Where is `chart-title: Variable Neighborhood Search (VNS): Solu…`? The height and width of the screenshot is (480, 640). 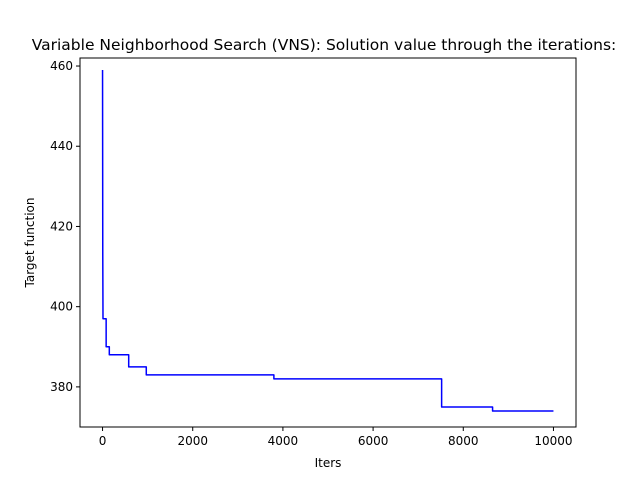 chart-title: Variable Neighborhood Search (VNS): Solu… is located at coordinates (324, 45).